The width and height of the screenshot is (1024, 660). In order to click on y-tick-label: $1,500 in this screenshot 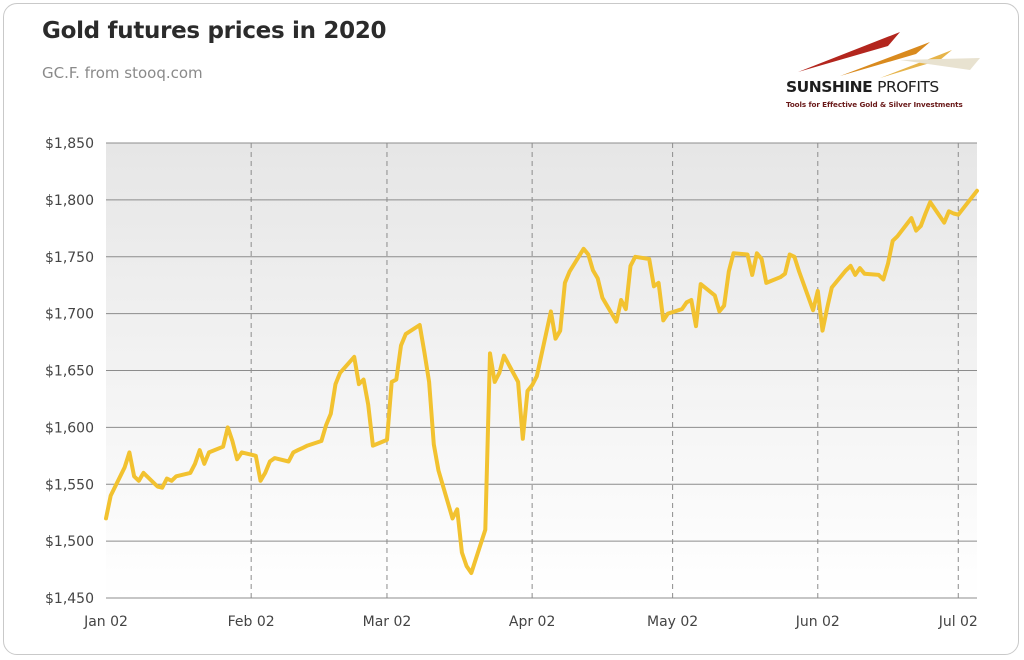, I will do `click(69, 542)`.